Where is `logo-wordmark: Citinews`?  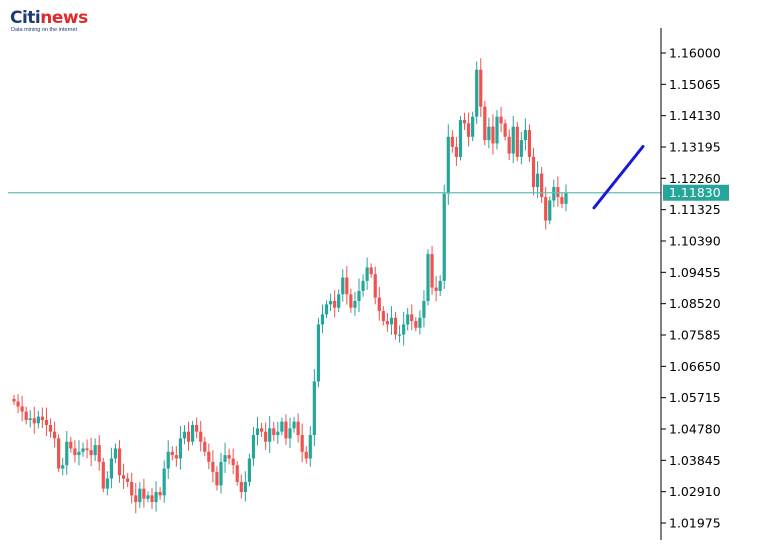
logo-wordmark: Citinews is located at coordinates (49, 18).